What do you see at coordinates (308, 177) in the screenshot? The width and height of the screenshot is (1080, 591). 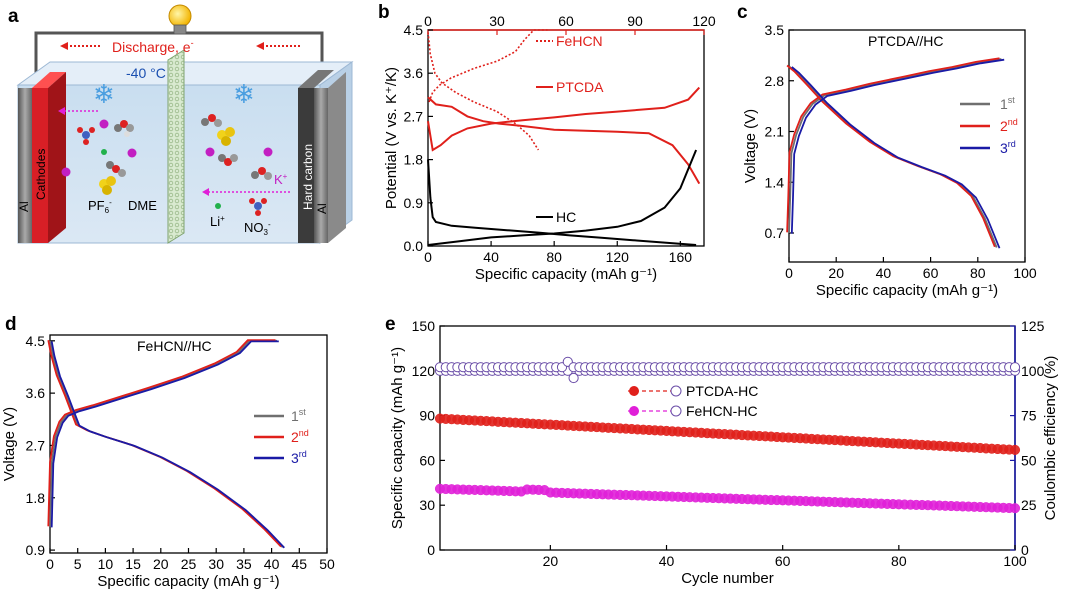 I see `hard-carbon-label: Hard carbon` at bounding box center [308, 177].